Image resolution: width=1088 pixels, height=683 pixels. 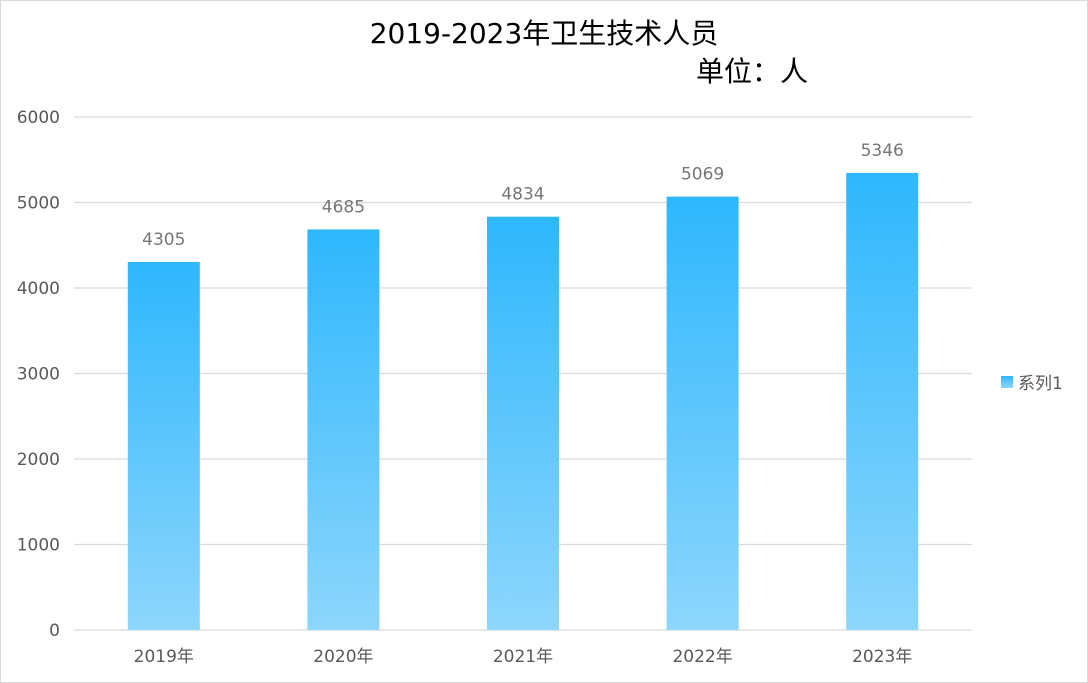 I want to click on x-tick-label: 2022年, so click(x=702, y=657).